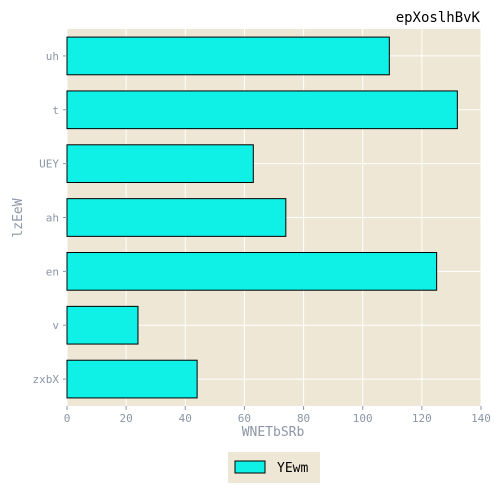  What do you see at coordinates (55, 110) in the screenshot?
I see `y-tick-label: t` at bounding box center [55, 110].